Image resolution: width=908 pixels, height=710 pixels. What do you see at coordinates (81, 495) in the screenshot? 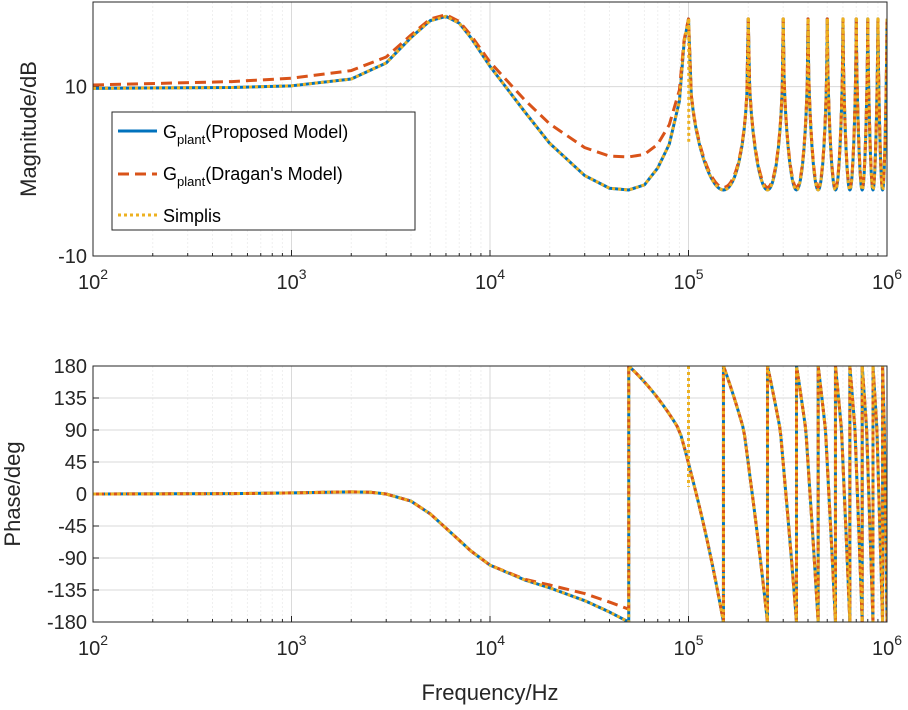
I see `y-tick-label: 0` at bounding box center [81, 495].